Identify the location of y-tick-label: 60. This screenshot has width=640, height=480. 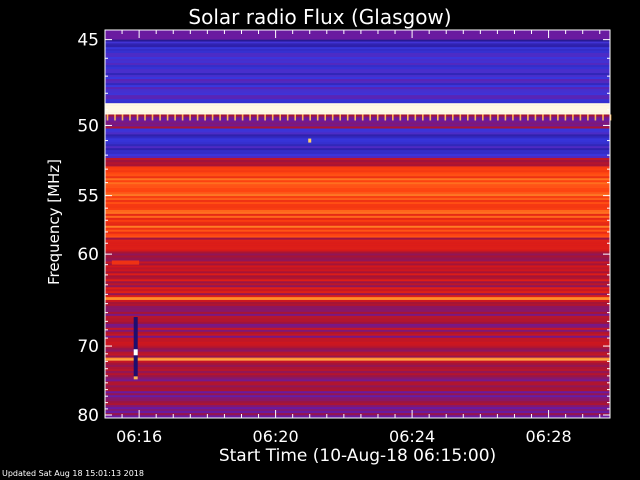
(88, 255).